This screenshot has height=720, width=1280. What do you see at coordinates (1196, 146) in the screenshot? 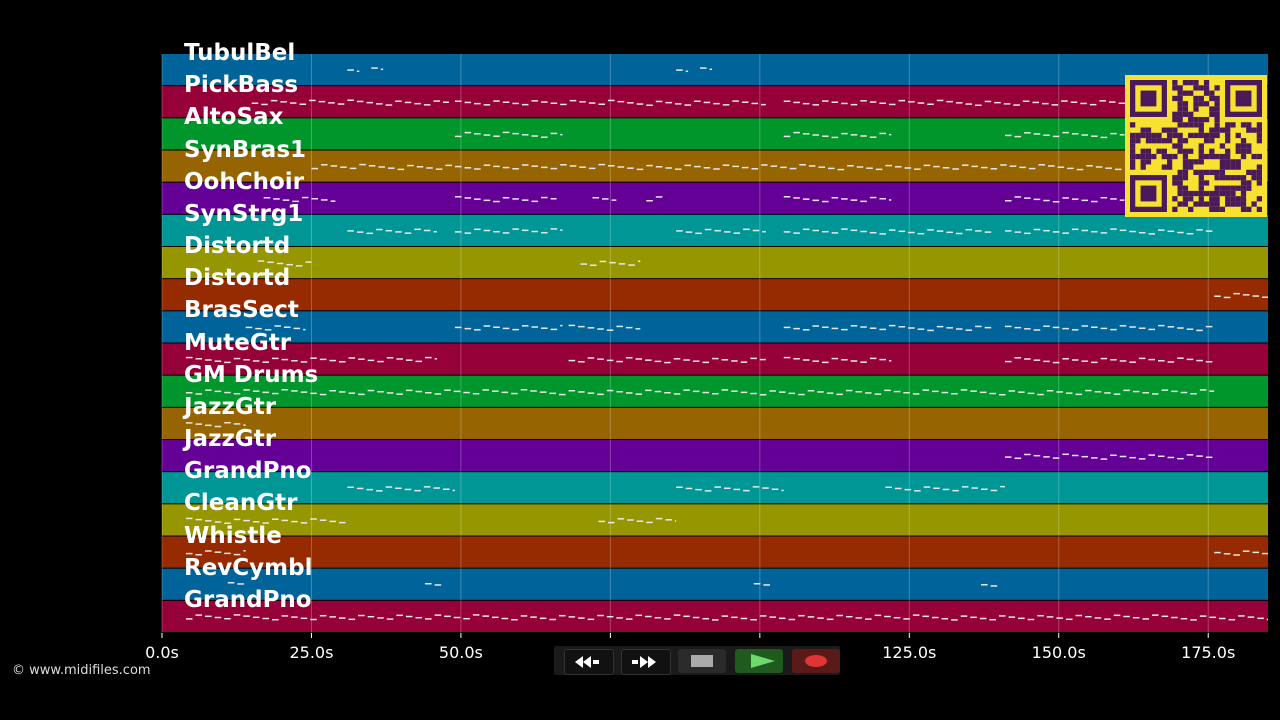
I see `qr-code` at bounding box center [1196, 146].